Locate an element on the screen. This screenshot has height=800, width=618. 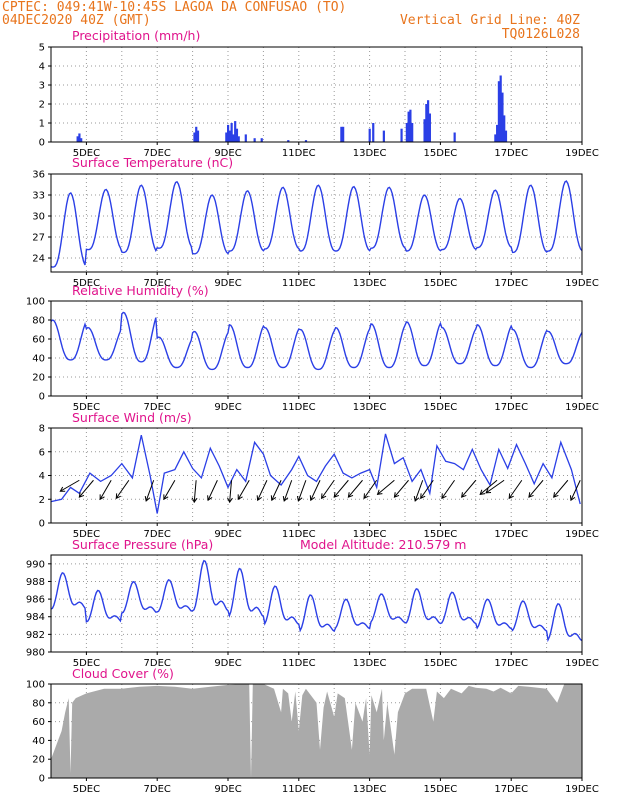
pressure-ytick-label: 984 is located at coordinates (35, 617).